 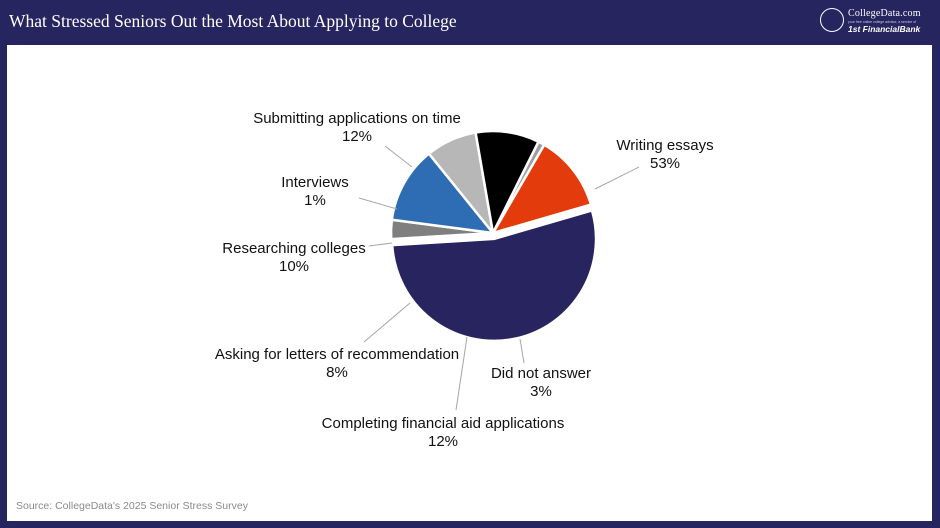 I want to click on slice-label-completing-financial-aid-applications: Completing financial aid applications, so click(x=443, y=423).